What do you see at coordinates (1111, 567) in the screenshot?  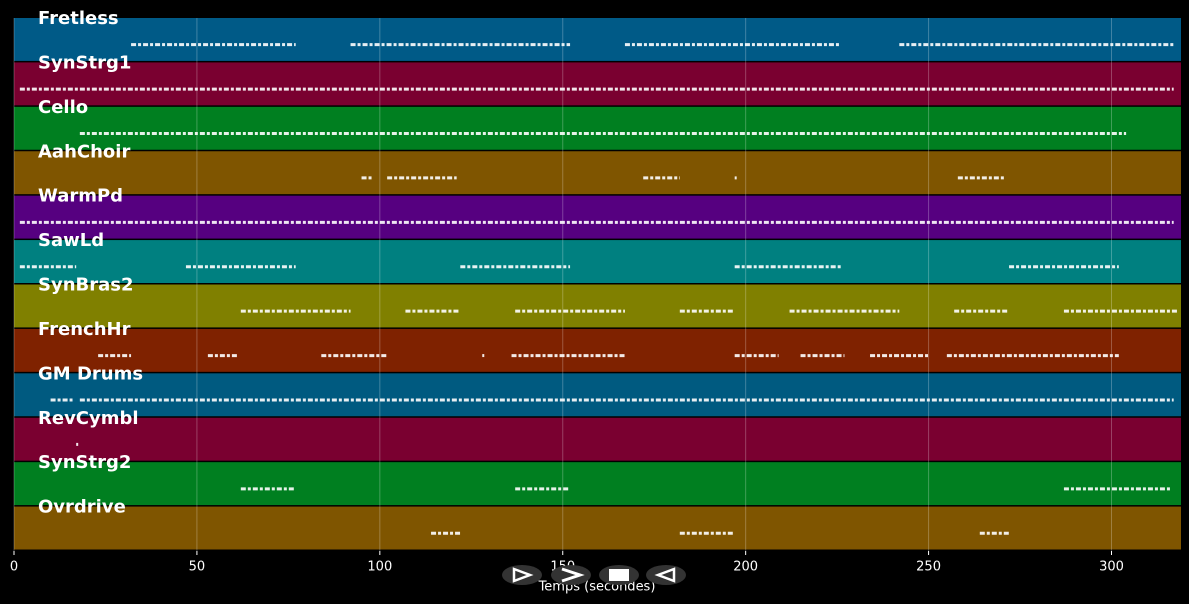 I see `x-tick-label: 300` at bounding box center [1111, 567].